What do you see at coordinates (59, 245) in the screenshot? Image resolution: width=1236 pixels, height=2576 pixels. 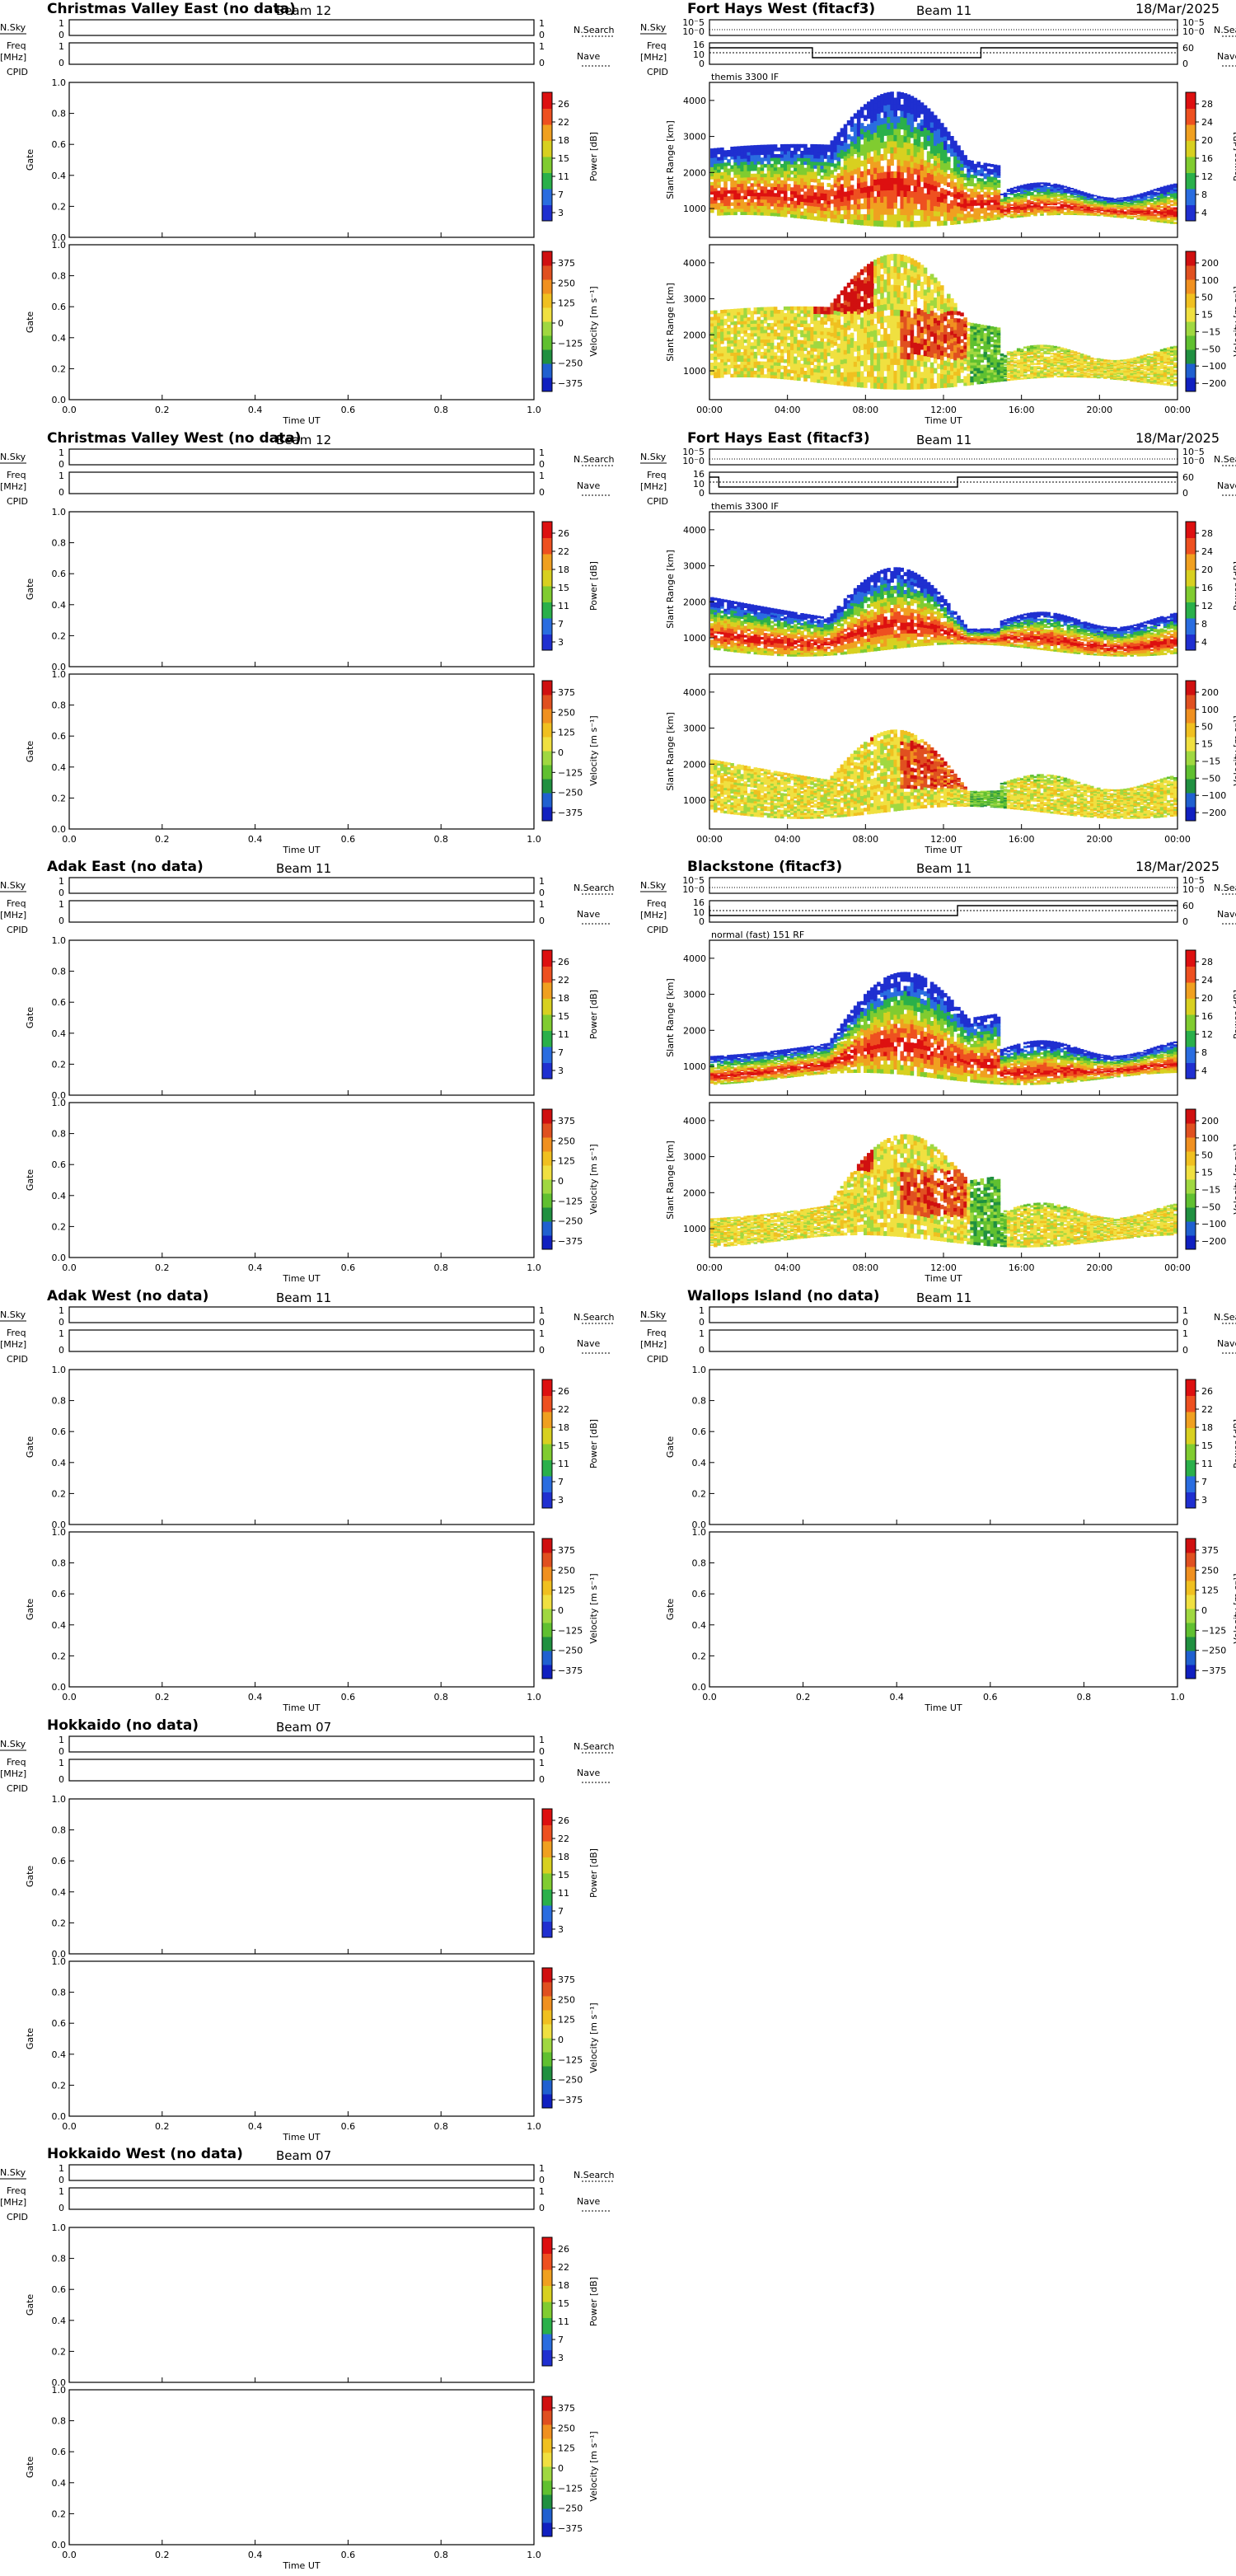 I see `y-tick-label: 1.0` at bounding box center [59, 245].